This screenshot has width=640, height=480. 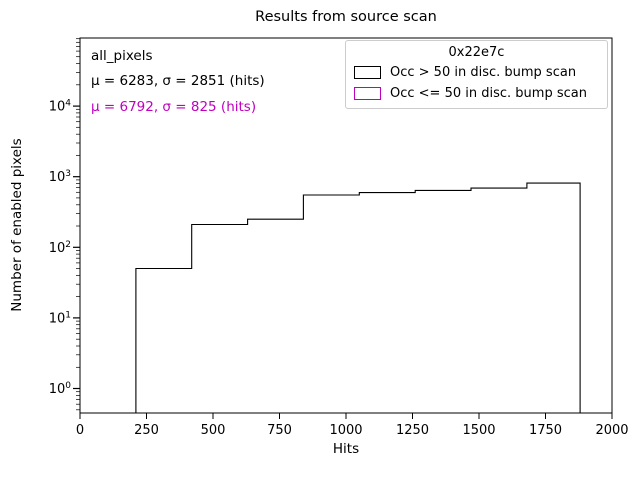 What do you see at coordinates (60, 318) in the screenshot?
I see `y-tick-label: 10¹` at bounding box center [60, 318].